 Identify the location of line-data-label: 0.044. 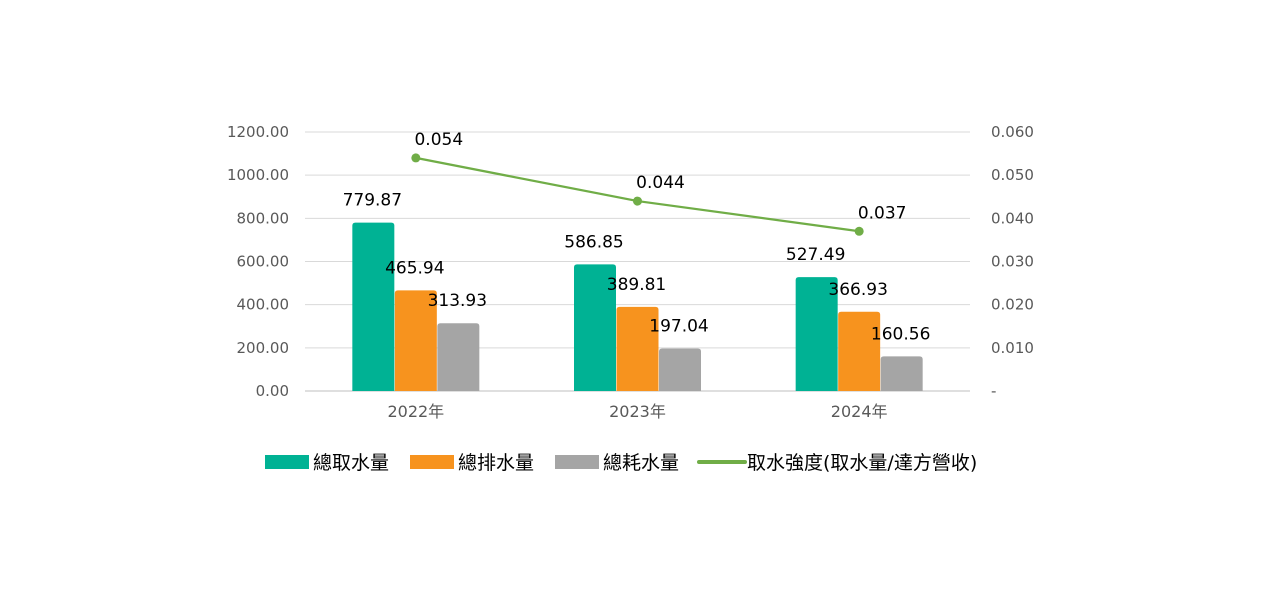
(660, 183).